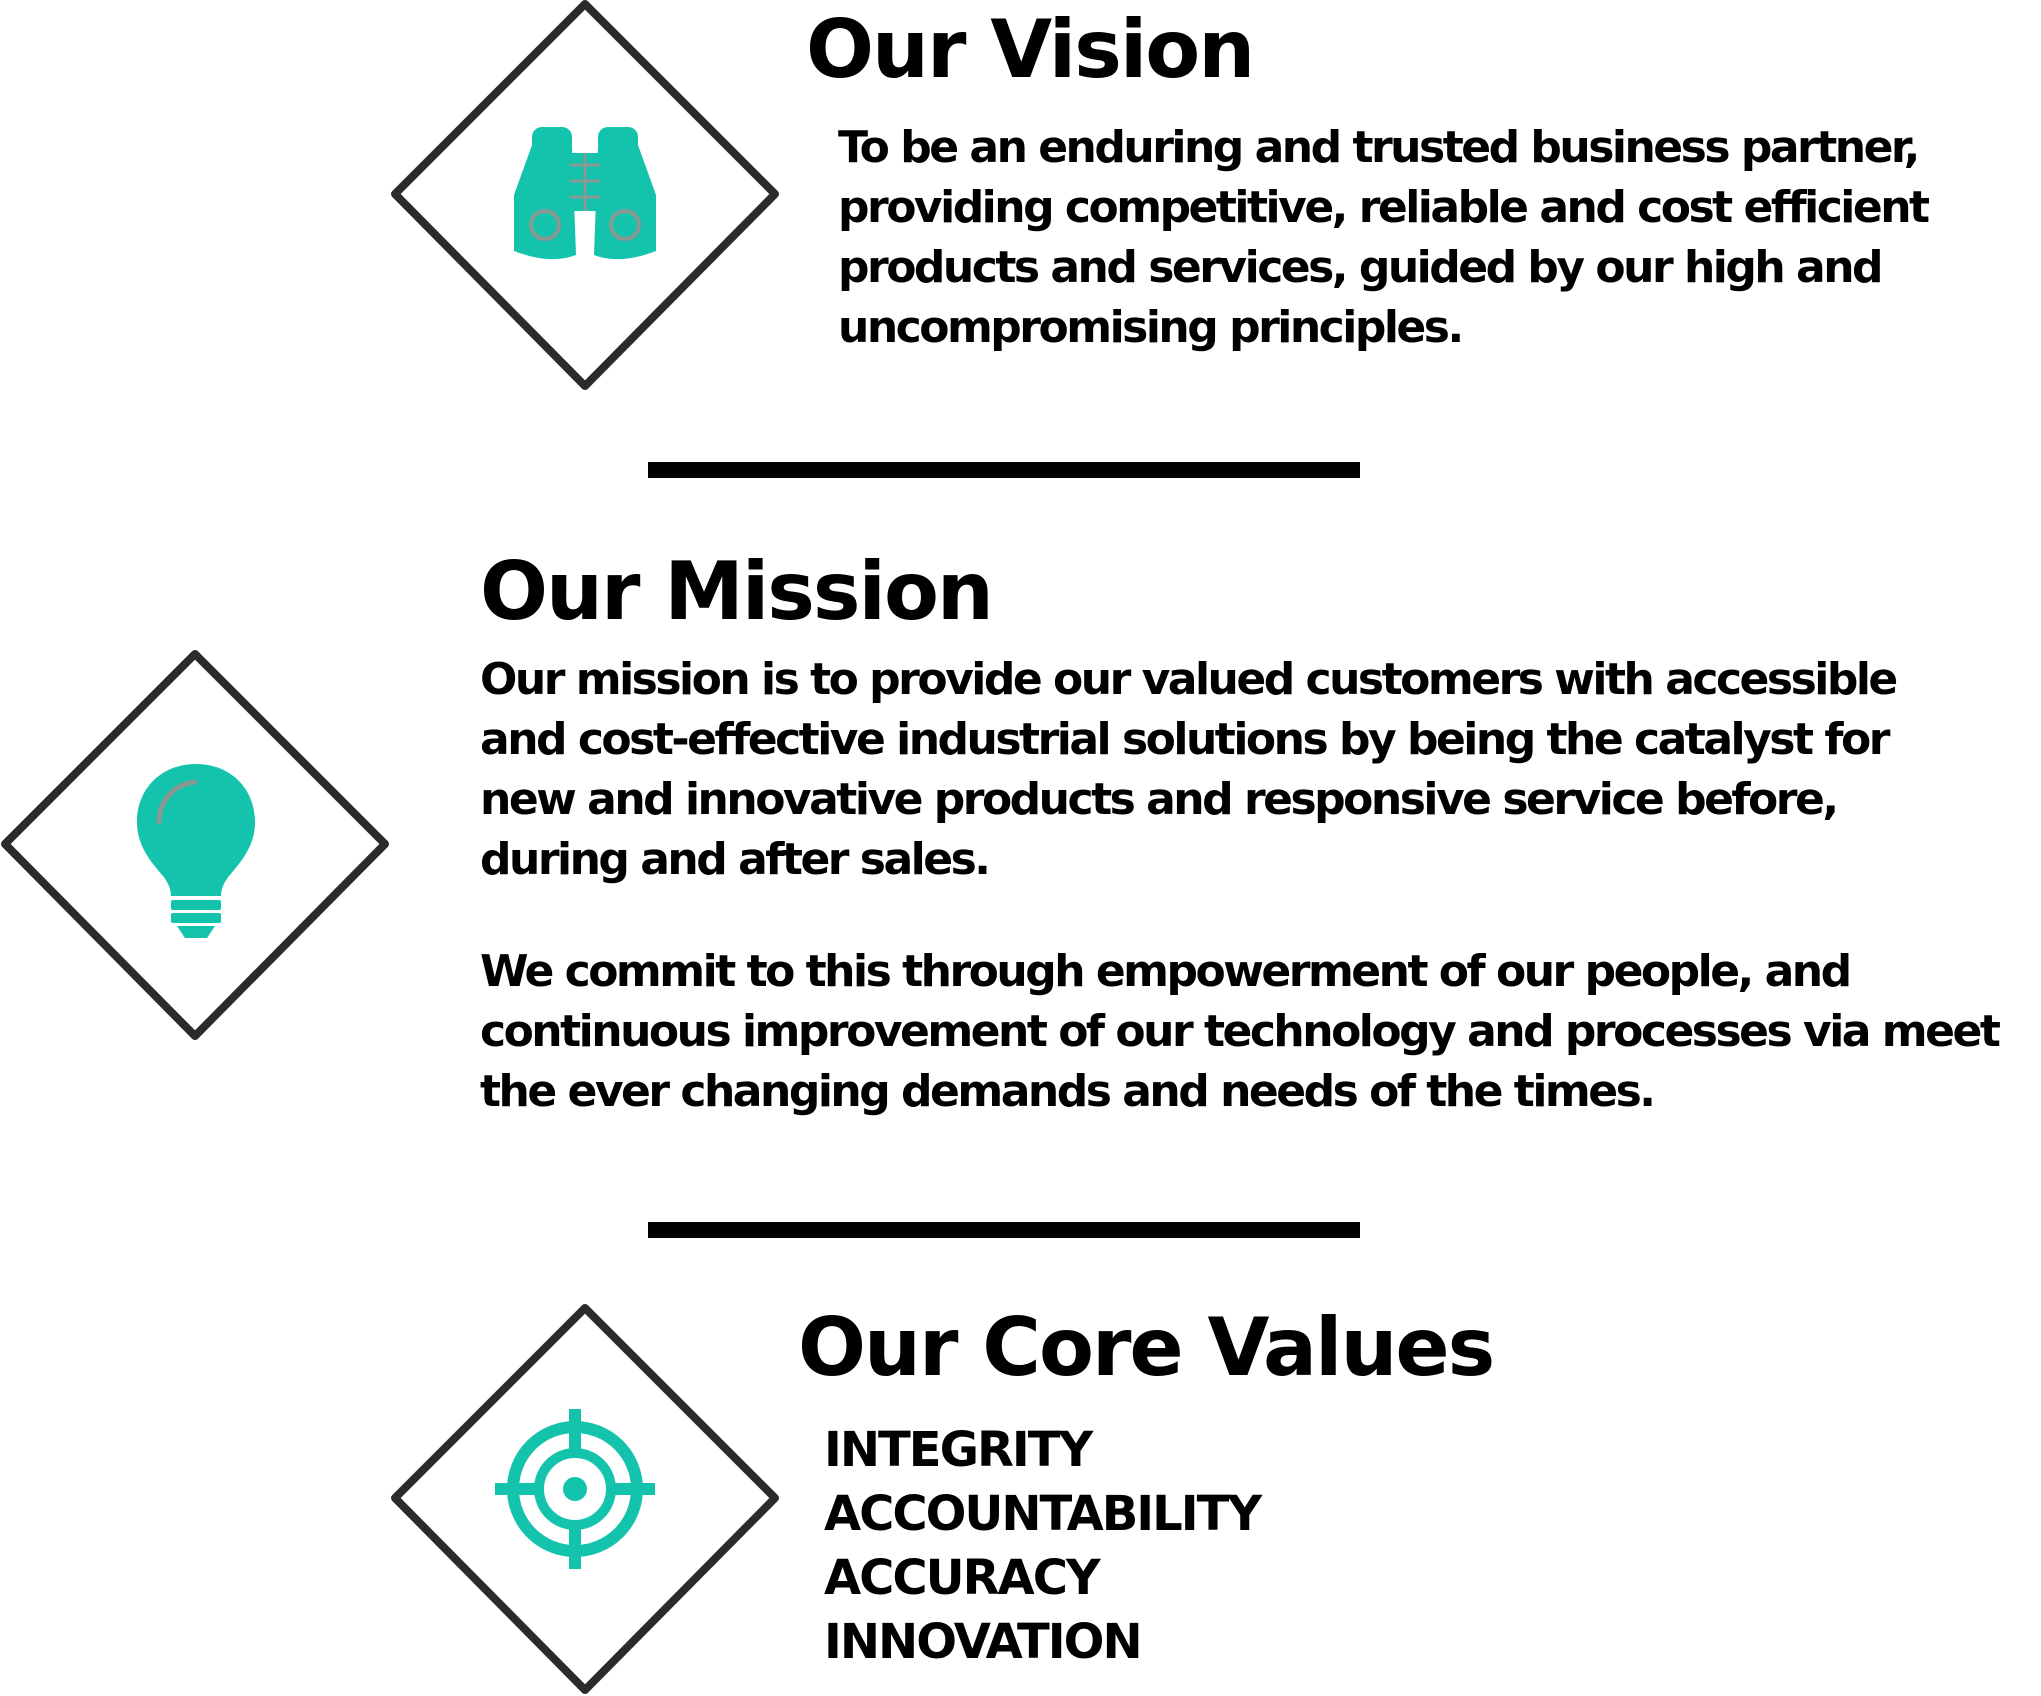 The image size is (2041, 1696). I want to click on mission-title: Our Mission, so click(737, 591).